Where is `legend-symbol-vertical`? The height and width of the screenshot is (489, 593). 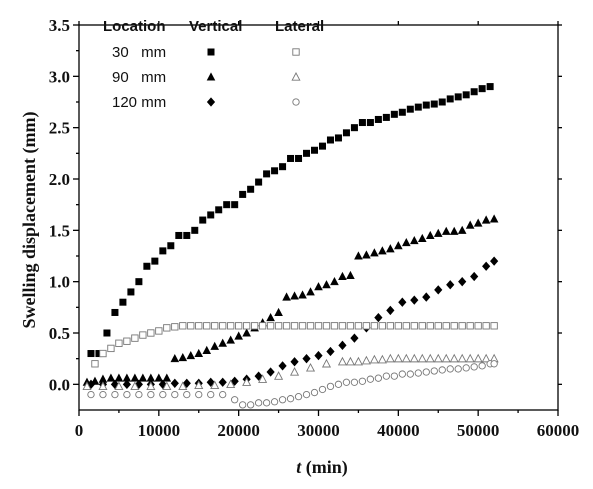 legend-symbol-vertical is located at coordinates (211, 52).